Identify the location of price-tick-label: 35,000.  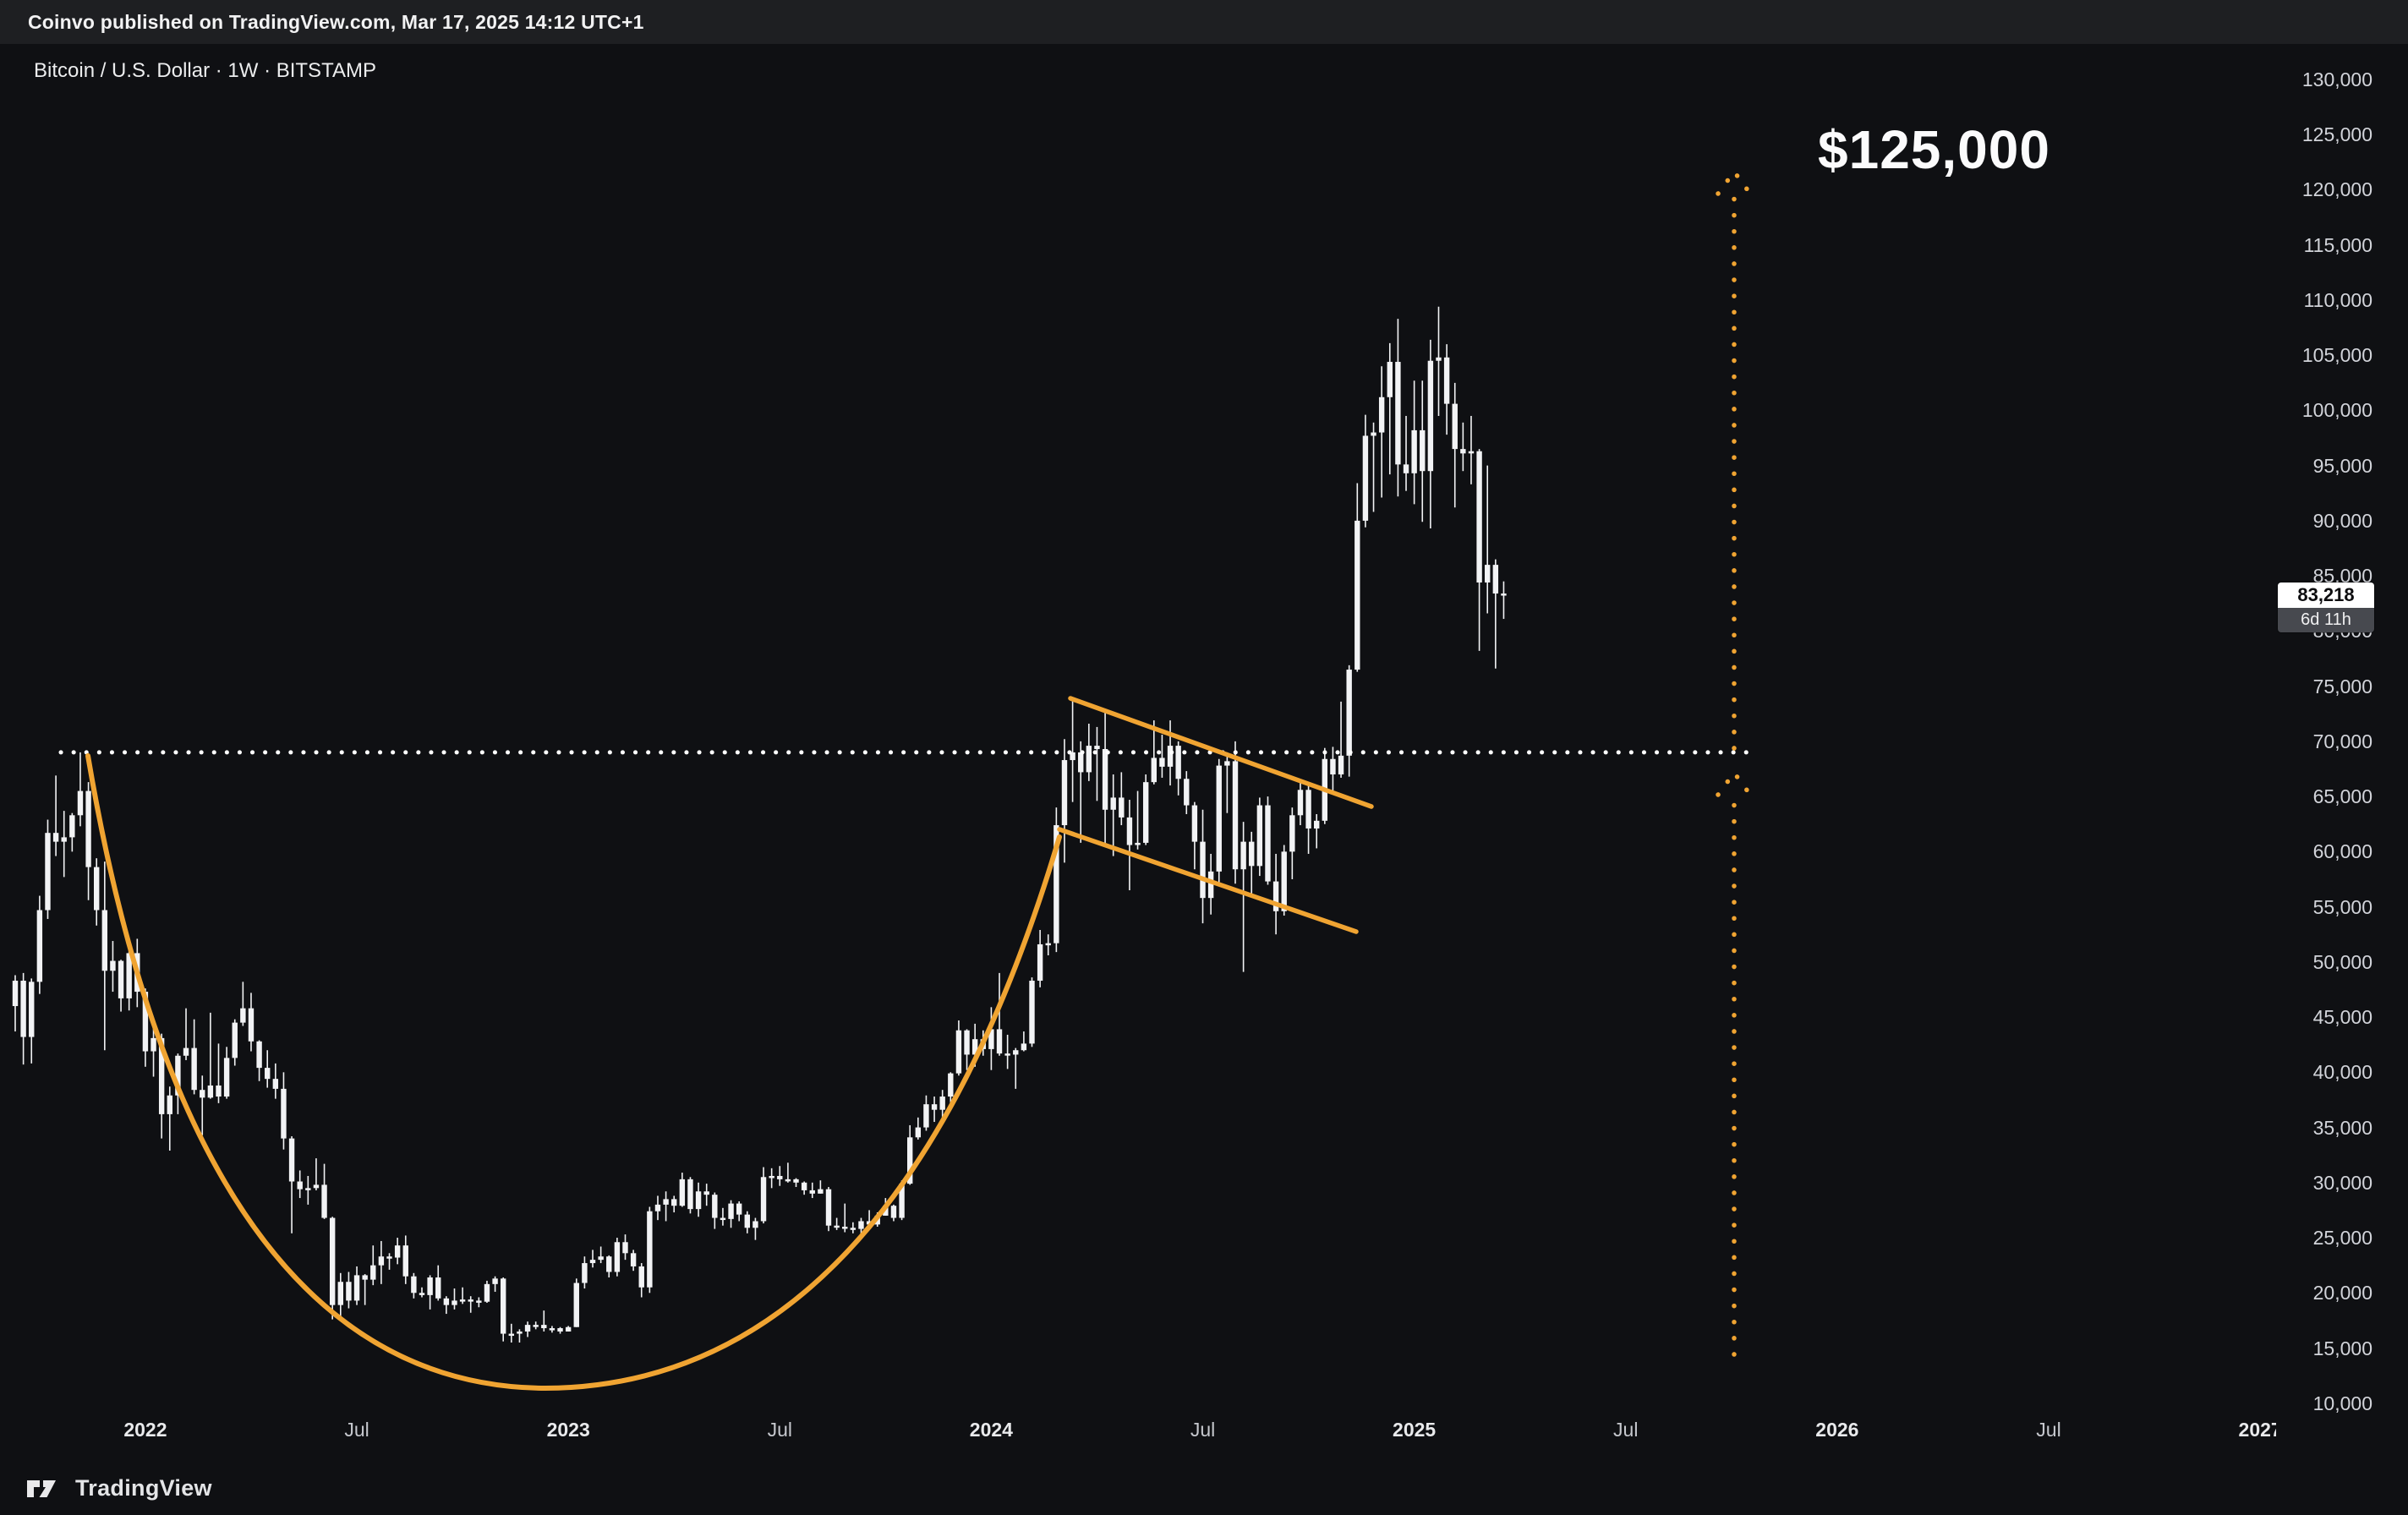
(2342, 1127).